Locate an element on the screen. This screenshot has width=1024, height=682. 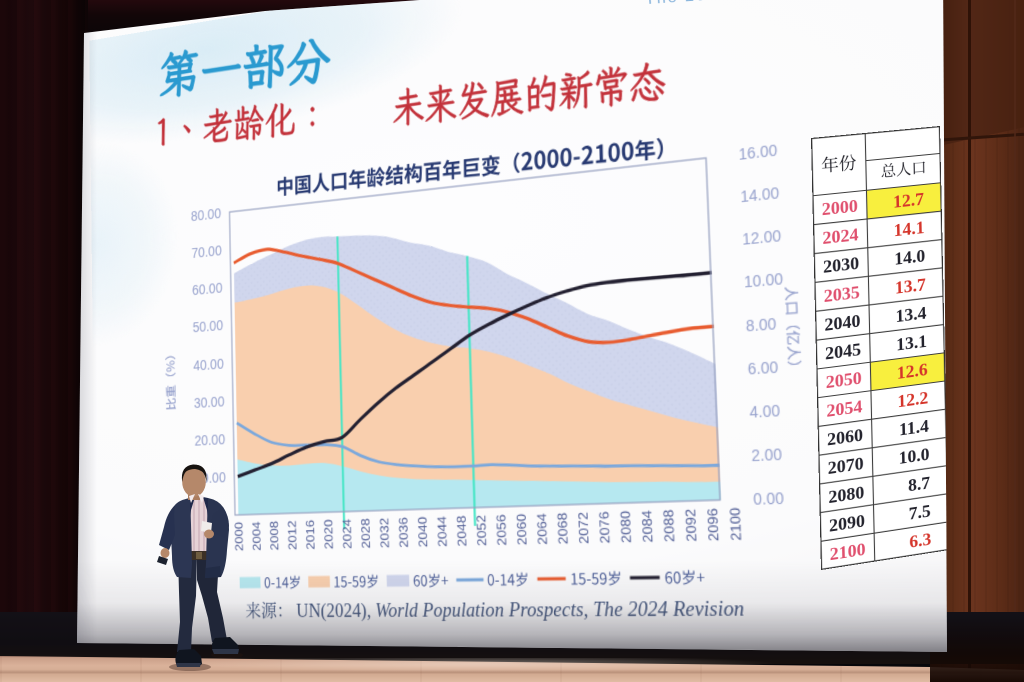
svg-text: 2056 is located at coordinates (502, 530).